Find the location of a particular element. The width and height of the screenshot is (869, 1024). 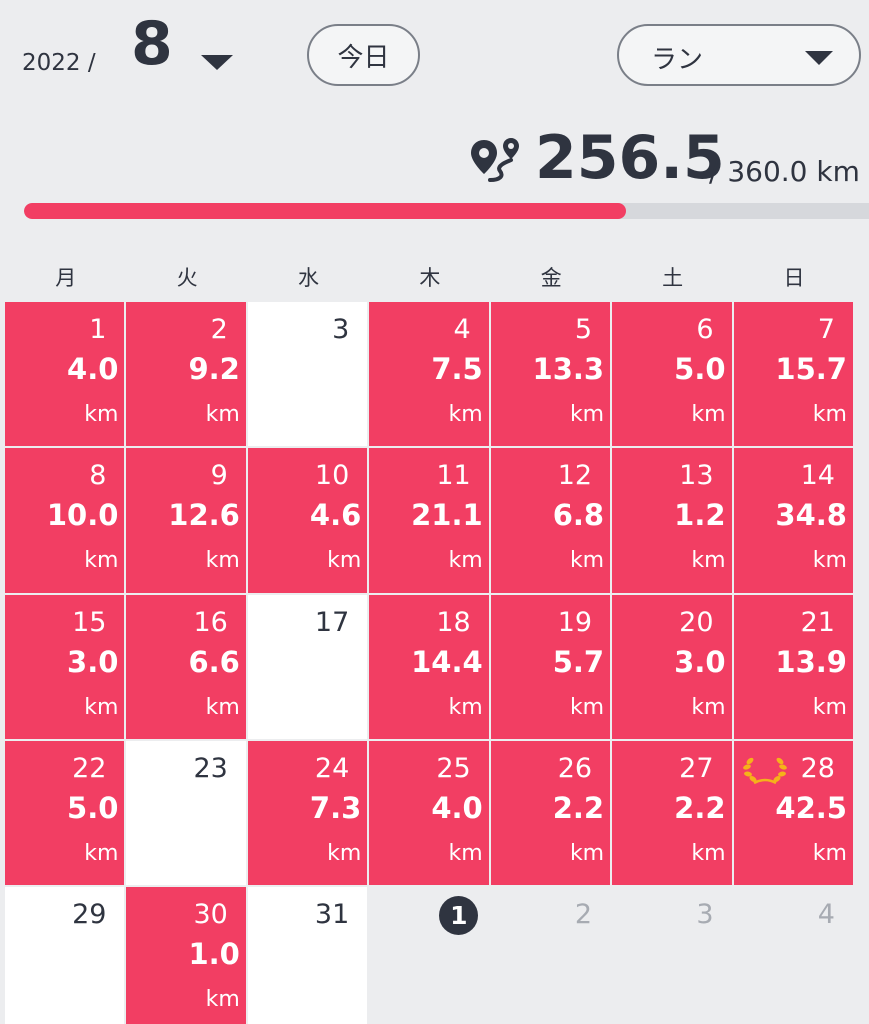

calendar-day-cell: 31 is located at coordinates (308, 955).